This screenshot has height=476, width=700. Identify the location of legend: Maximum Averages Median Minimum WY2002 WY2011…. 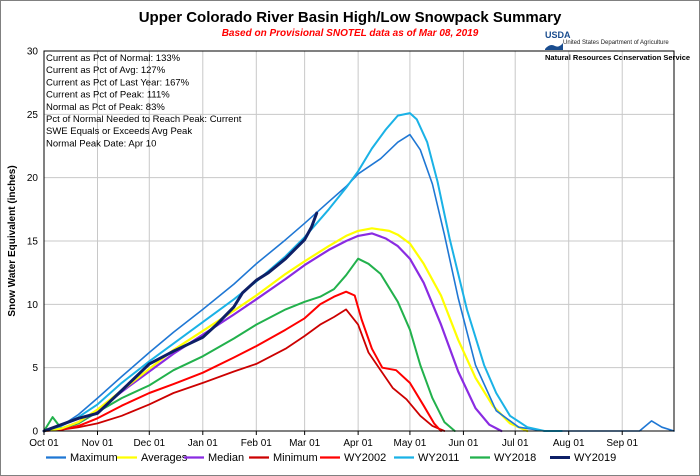
(331, 458).